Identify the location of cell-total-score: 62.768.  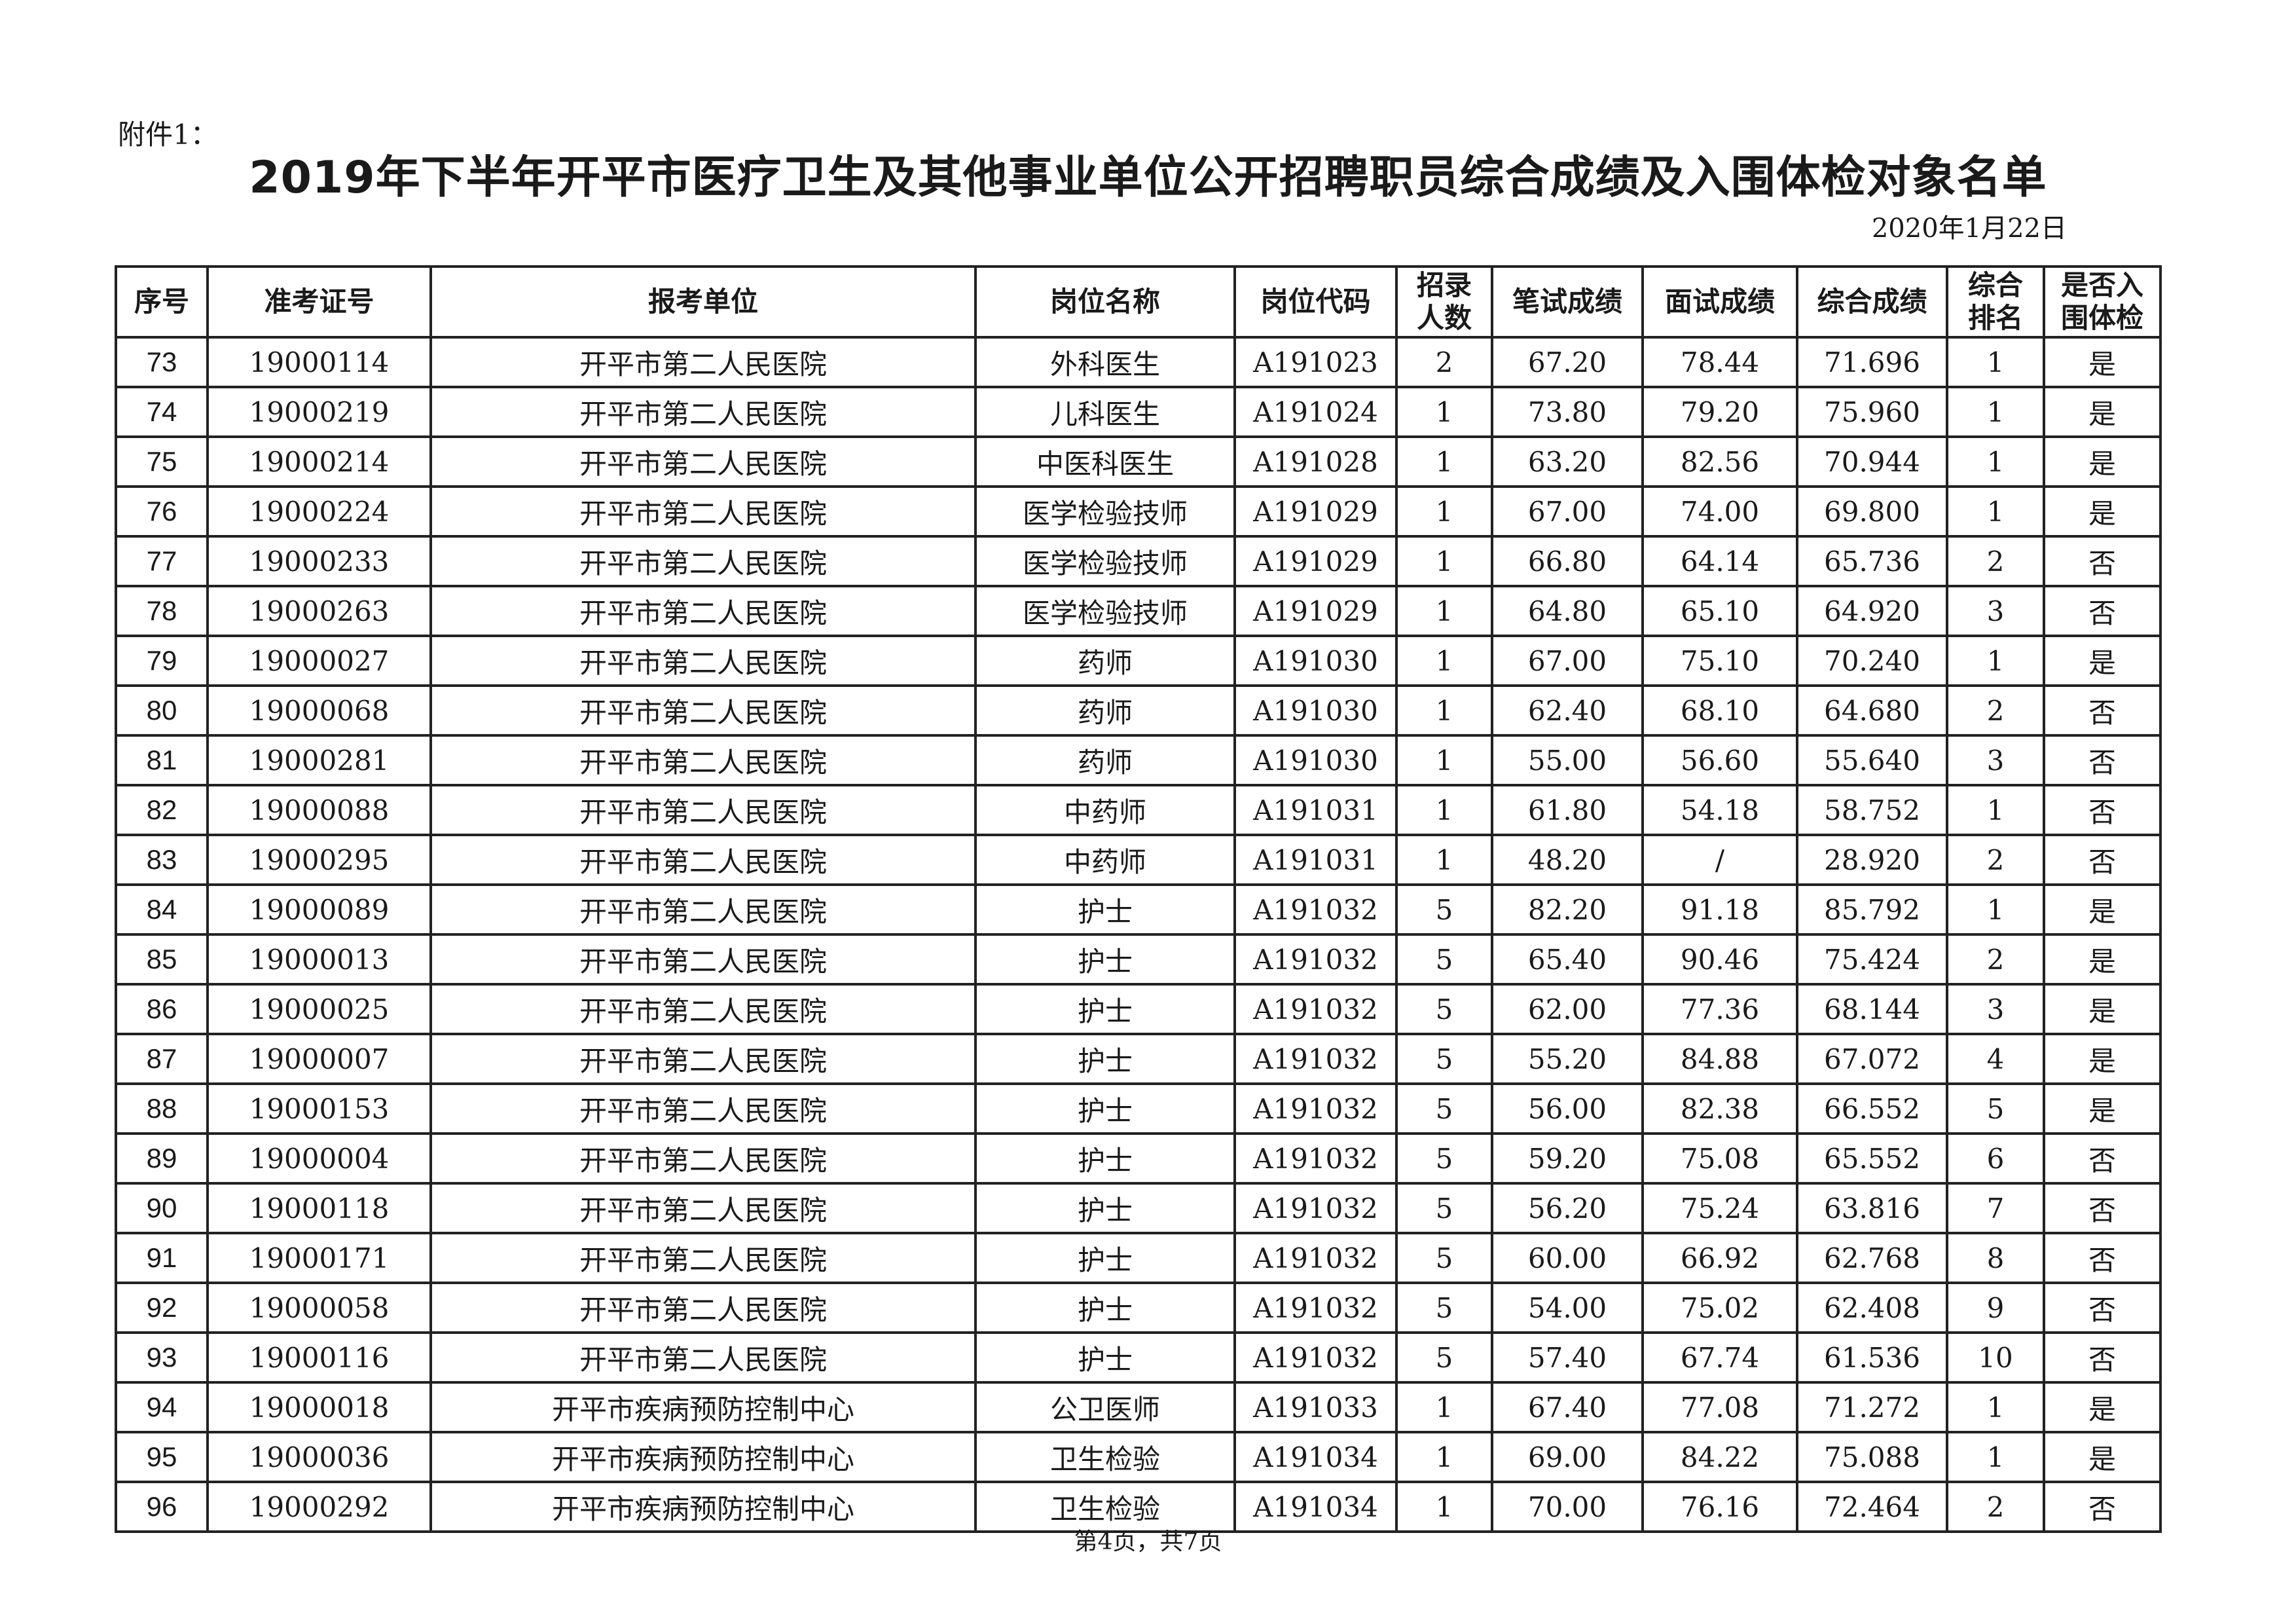
(1872, 1258).